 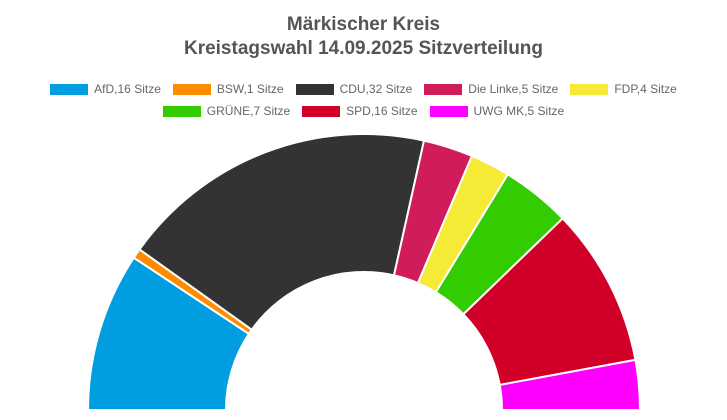 I want to click on chart-subtitle: Kreistagswahl 14.09.2025 Sitzverteilung, so click(x=363, y=48).